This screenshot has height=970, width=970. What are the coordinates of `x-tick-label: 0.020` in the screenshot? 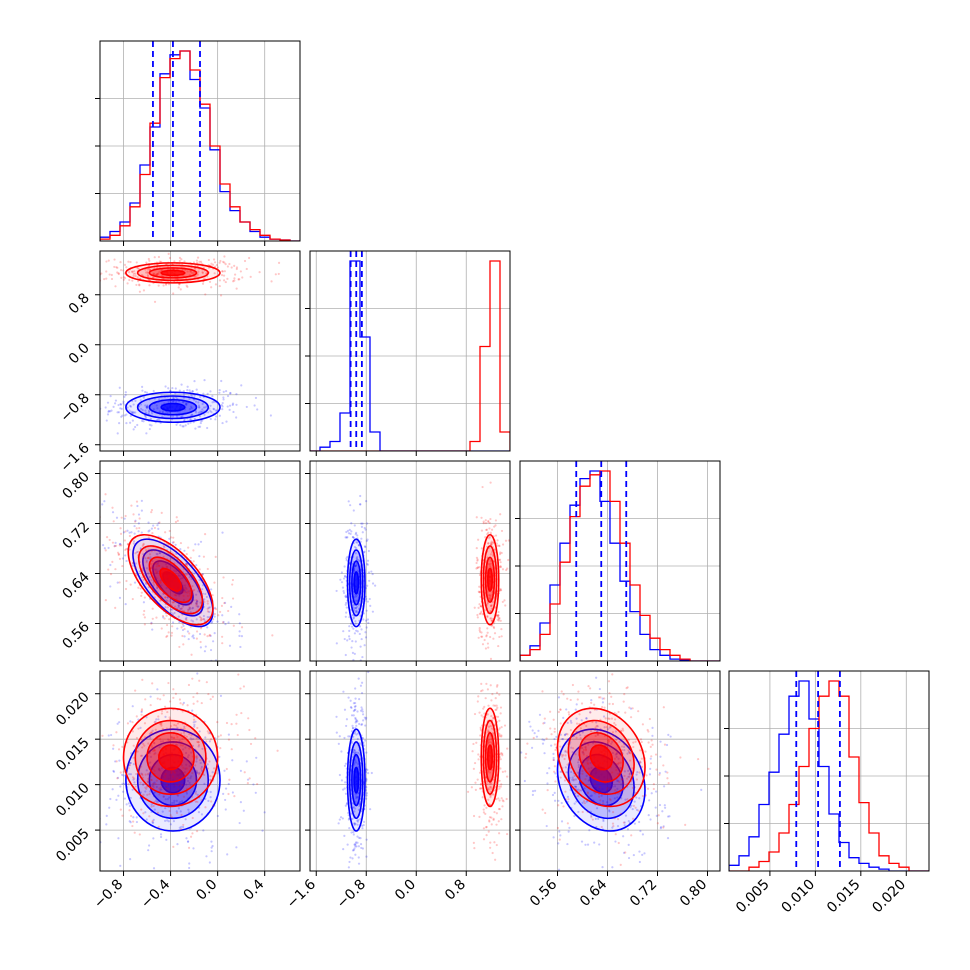 It's located at (889, 897).